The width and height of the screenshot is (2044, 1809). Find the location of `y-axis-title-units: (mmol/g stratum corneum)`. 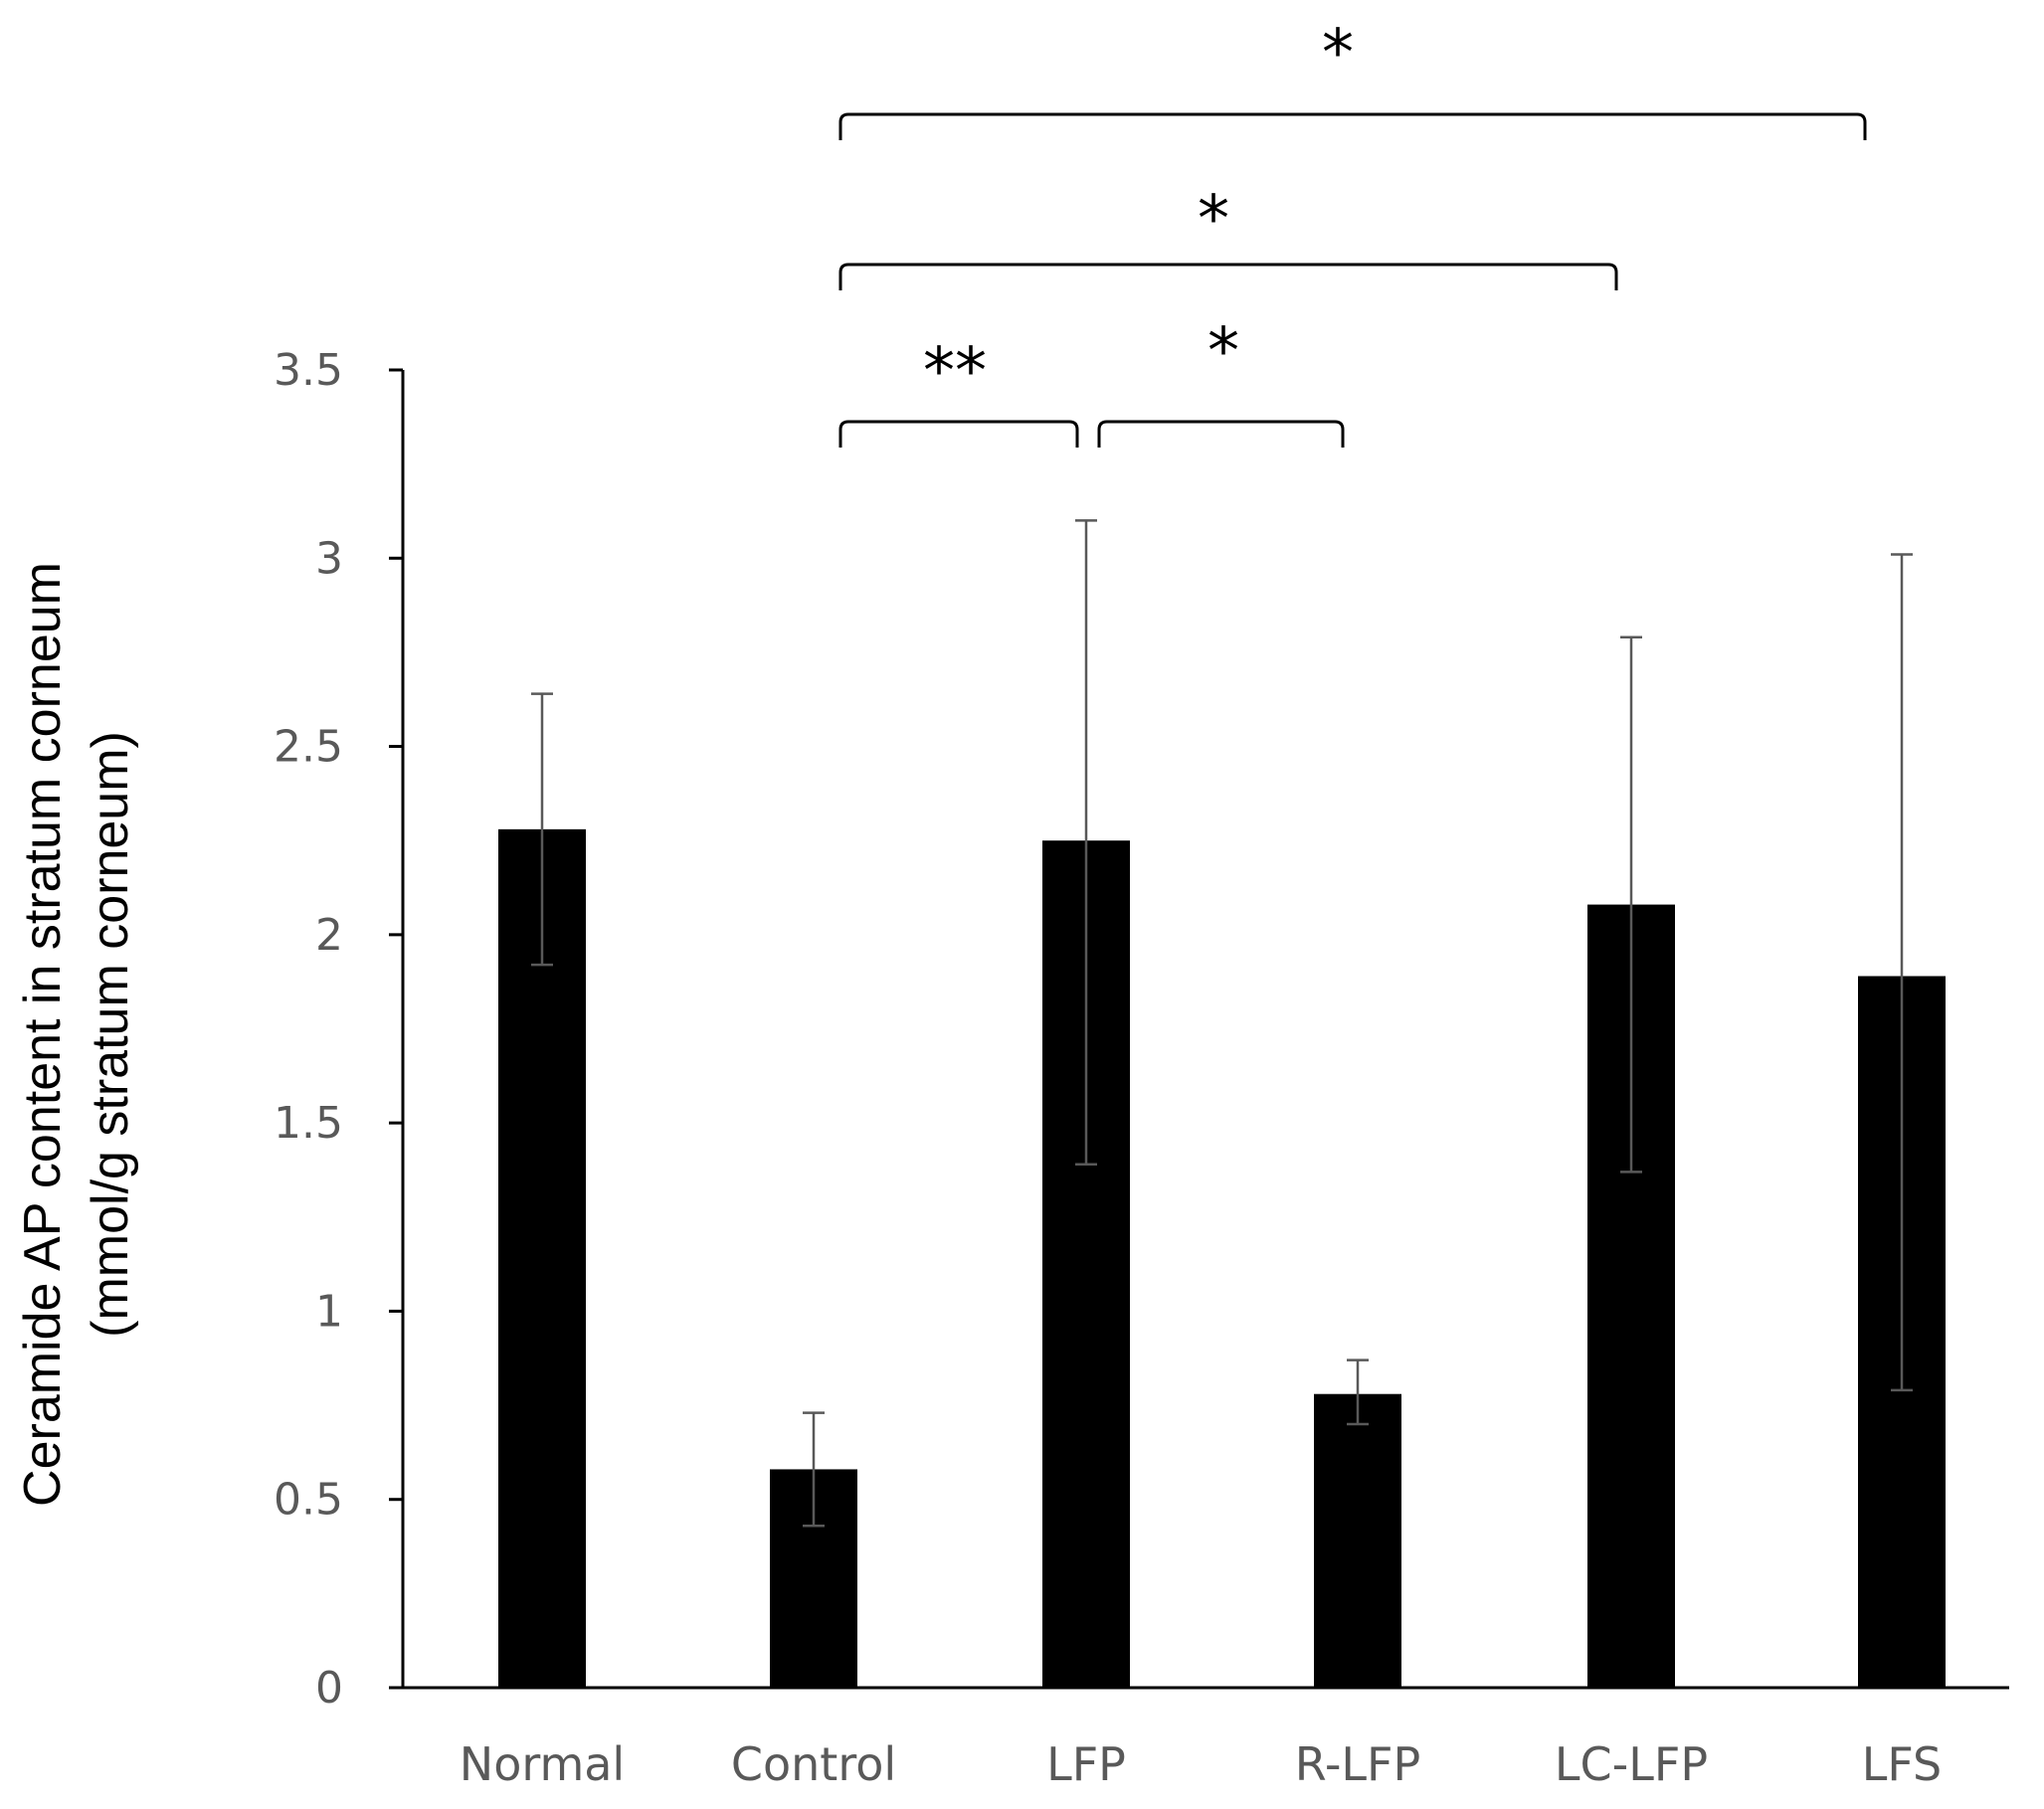

y-axis-title-units: (mmol/g stratum corneum) is located at coordinates (110, 1034).